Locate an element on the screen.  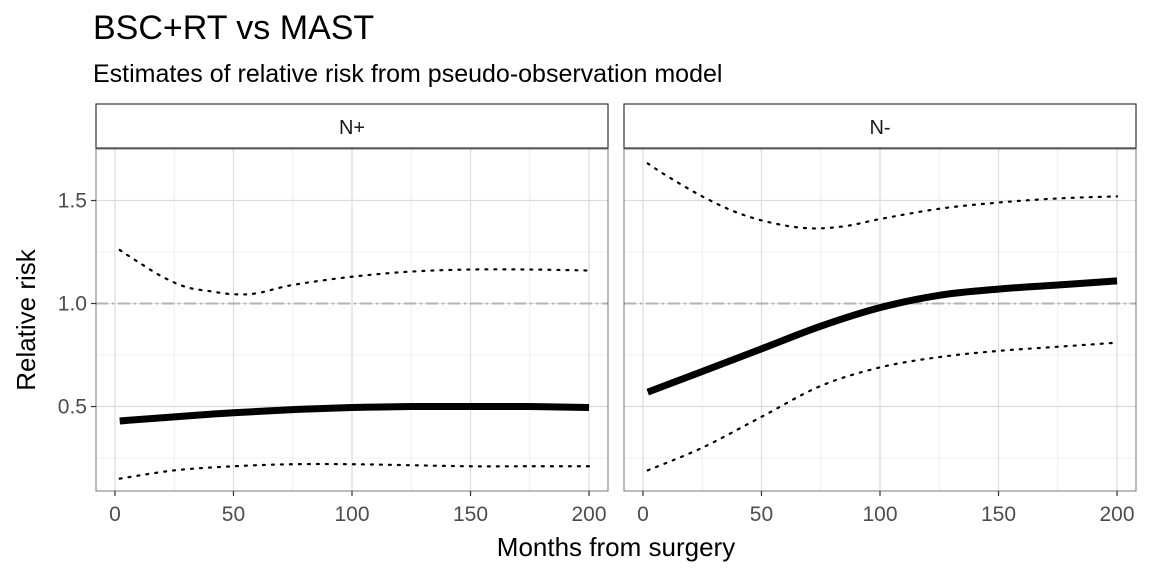
y-tick-label: 0.5 is located at coordinates (72, 407).